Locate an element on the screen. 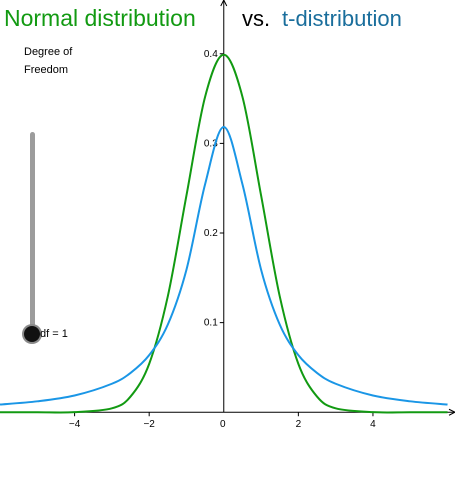  x-tick-label: 4 is located at coordinates (373, 424).